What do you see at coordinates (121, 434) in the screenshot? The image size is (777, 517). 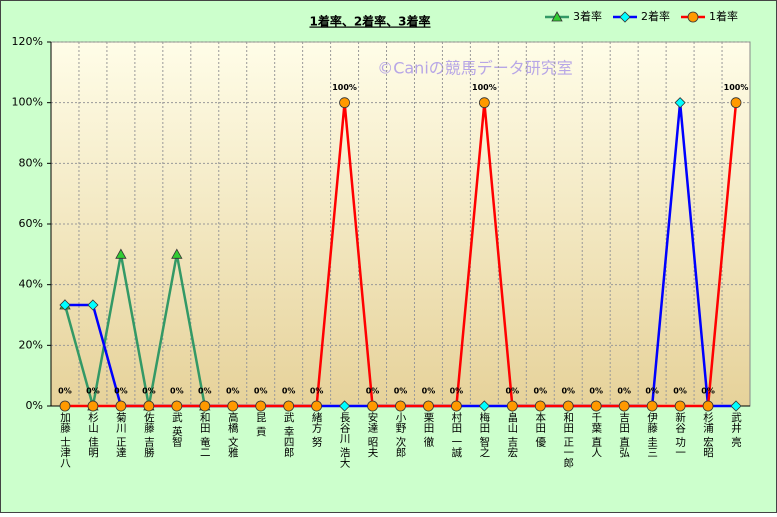 I see `x-tick-label: 菊川 正達` at bounding box center [121, 434].